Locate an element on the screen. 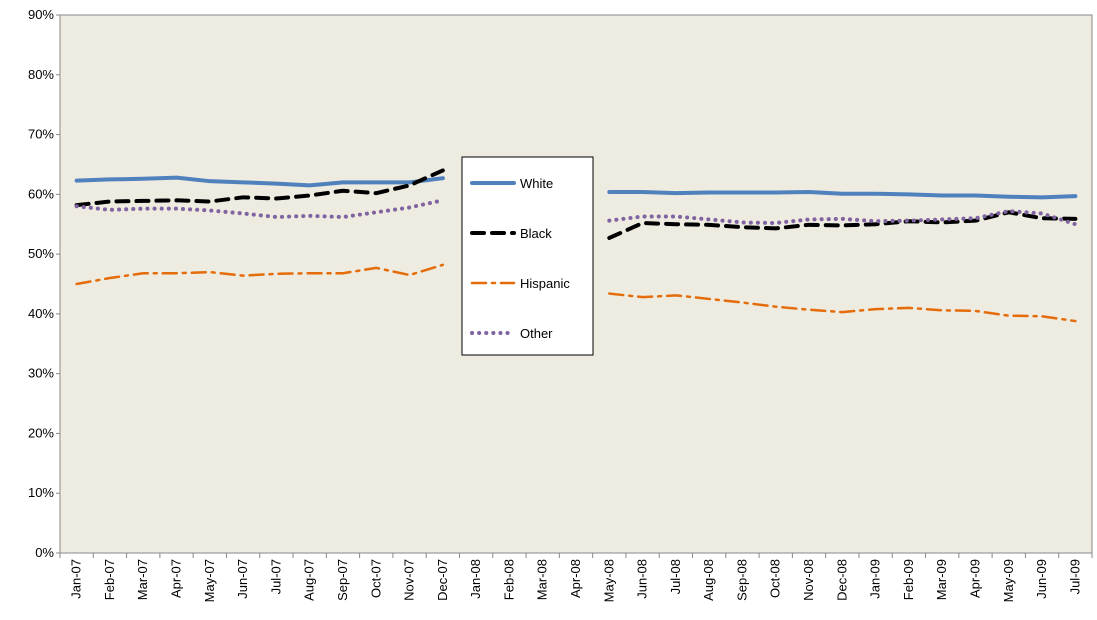 The width and height of the screenshot is (1097, 620). x-tick-label: Jul-09 is located at coordinates (1074, 576).